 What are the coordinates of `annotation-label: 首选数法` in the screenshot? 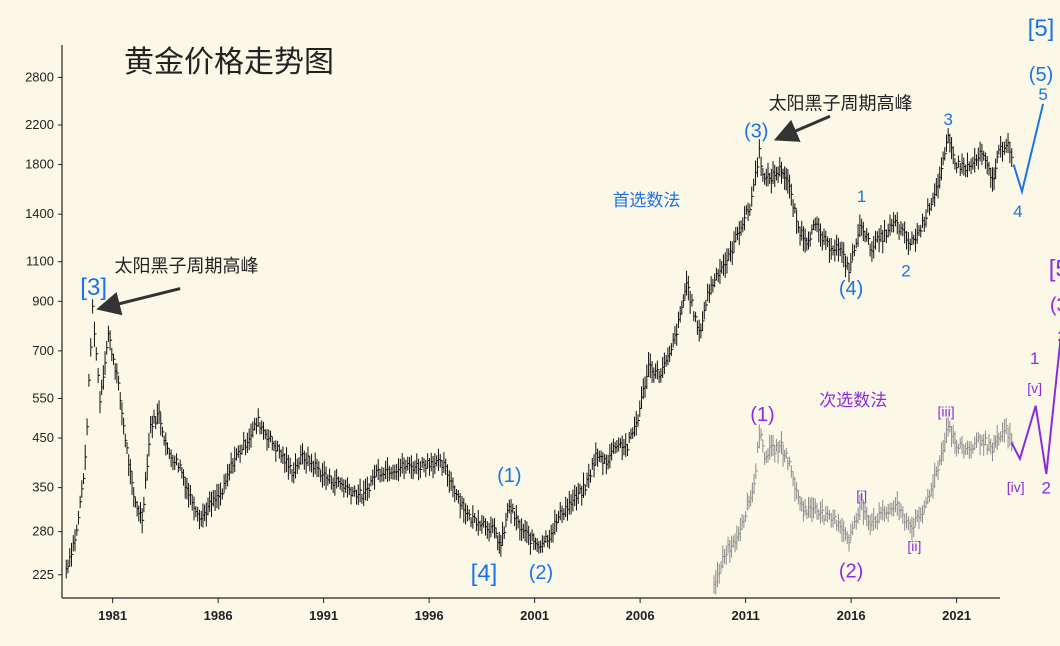 It's located at (646, 201).